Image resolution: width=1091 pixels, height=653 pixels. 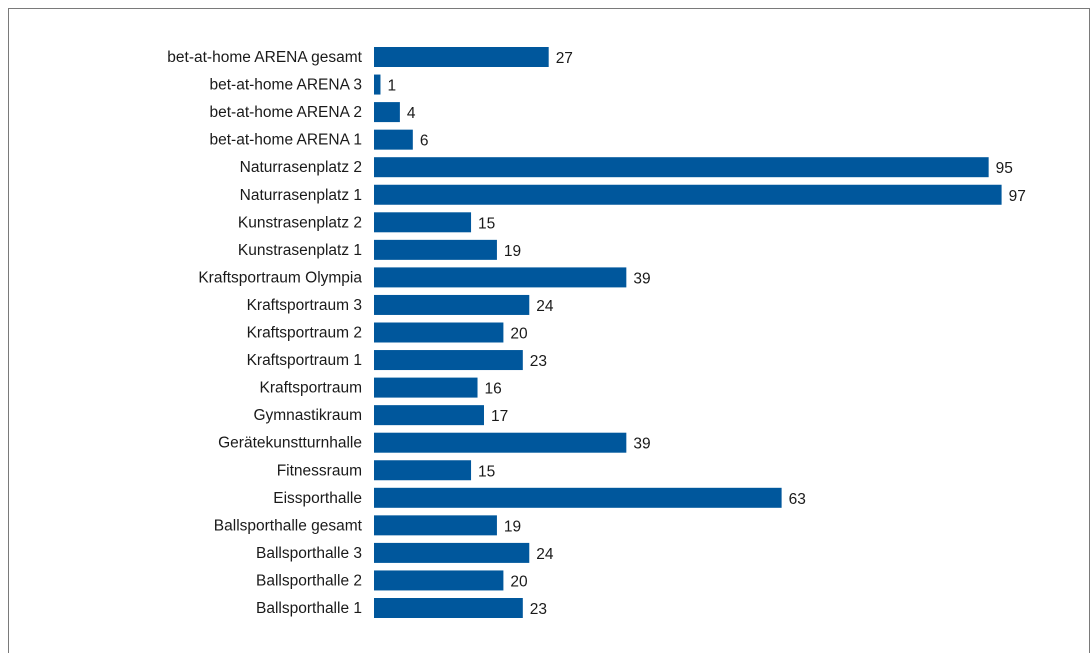 What do you see at coordinates (286, 140) in the screenshot?
I see `category-label: bet-at-home ARENA 1` at bounding box center [286, 140].